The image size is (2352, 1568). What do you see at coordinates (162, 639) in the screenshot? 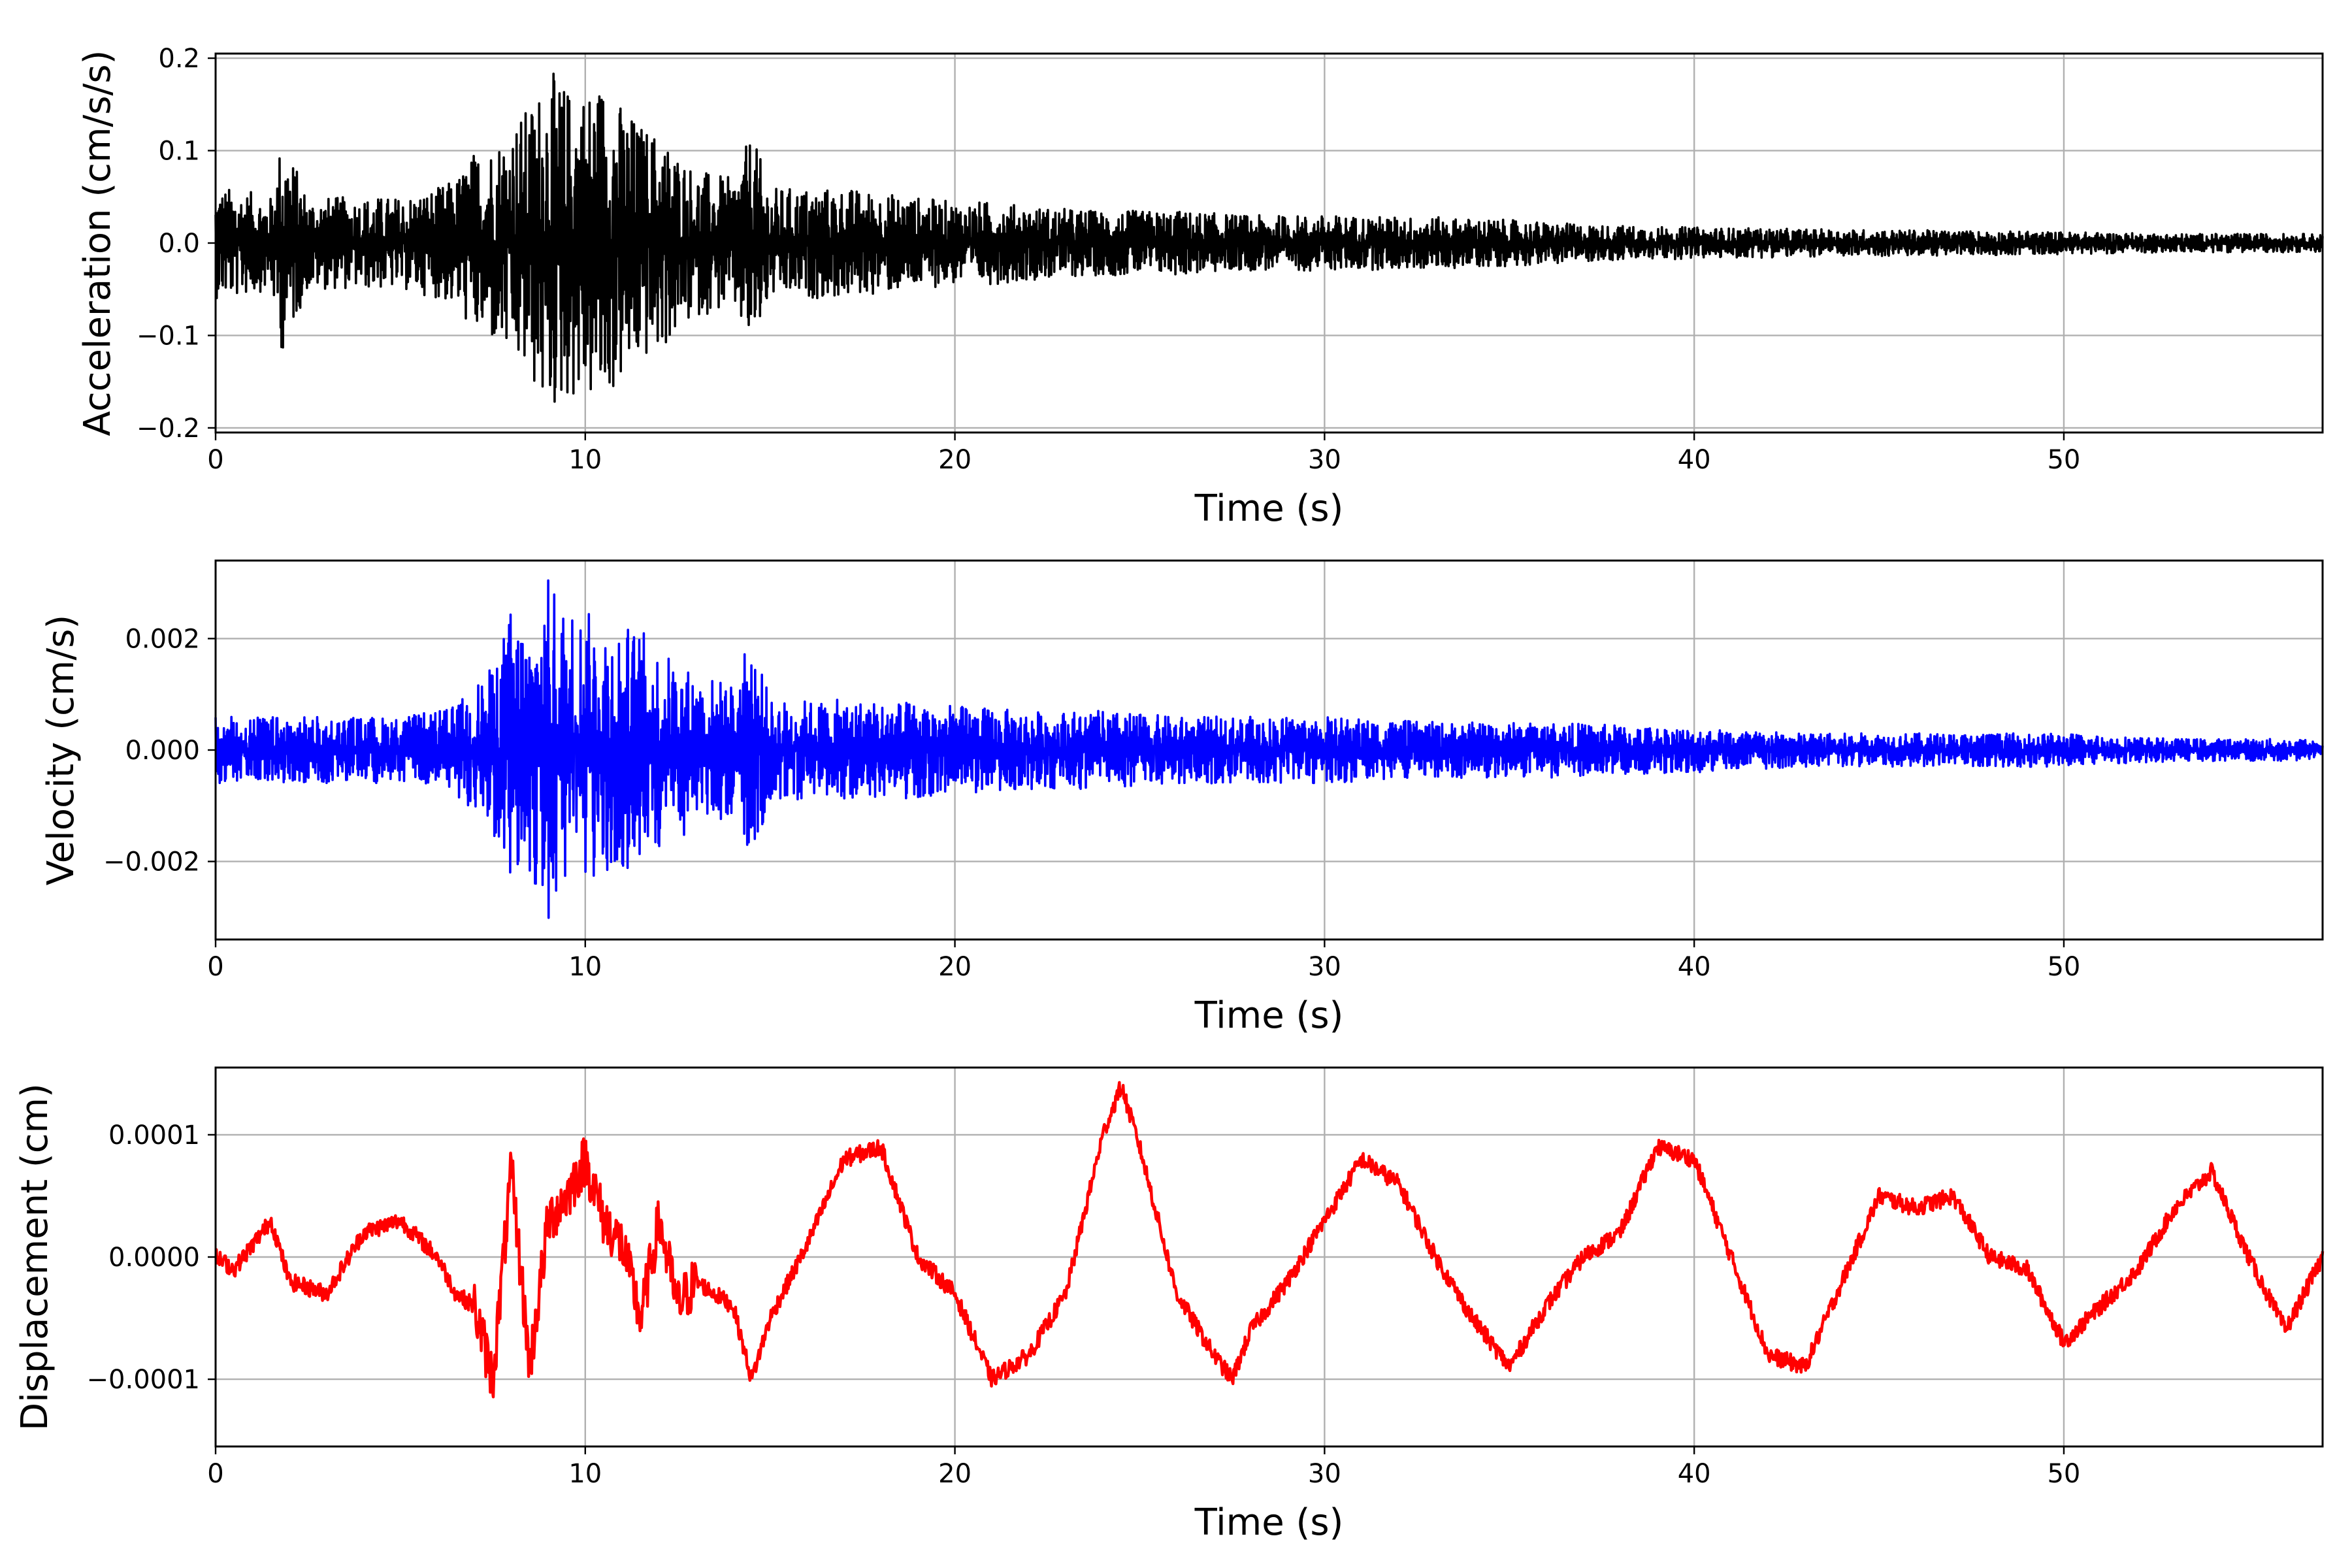
I see `velocity-y-tick-label: 0.002` at bounding box center [162, 639].